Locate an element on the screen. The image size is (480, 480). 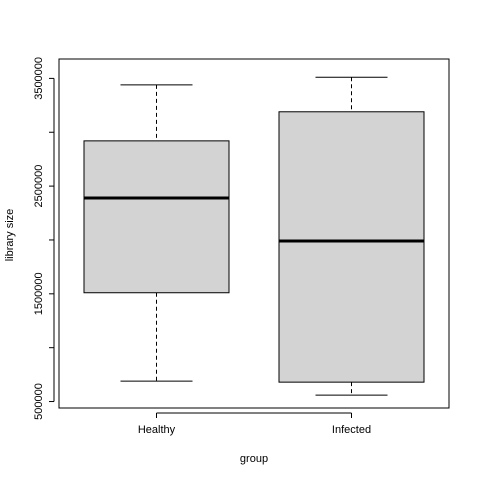
y-tick-label: 2500000 is located at coordinates (39, 186).